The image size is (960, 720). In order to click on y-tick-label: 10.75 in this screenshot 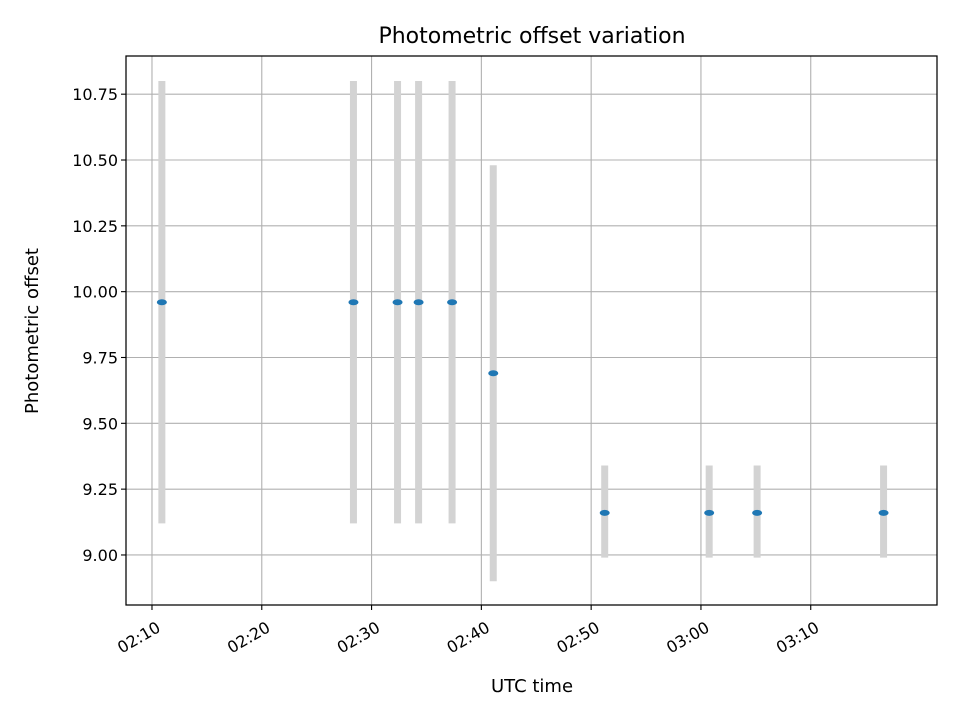, I will do `click(95, 94)`.